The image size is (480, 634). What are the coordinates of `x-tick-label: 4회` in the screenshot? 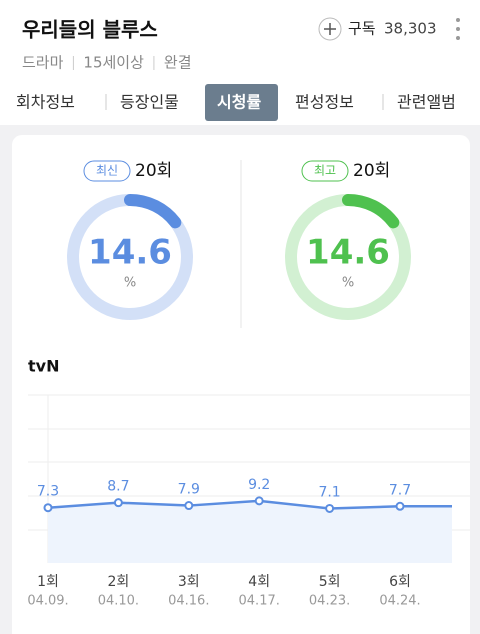 It's located at (259, 582).